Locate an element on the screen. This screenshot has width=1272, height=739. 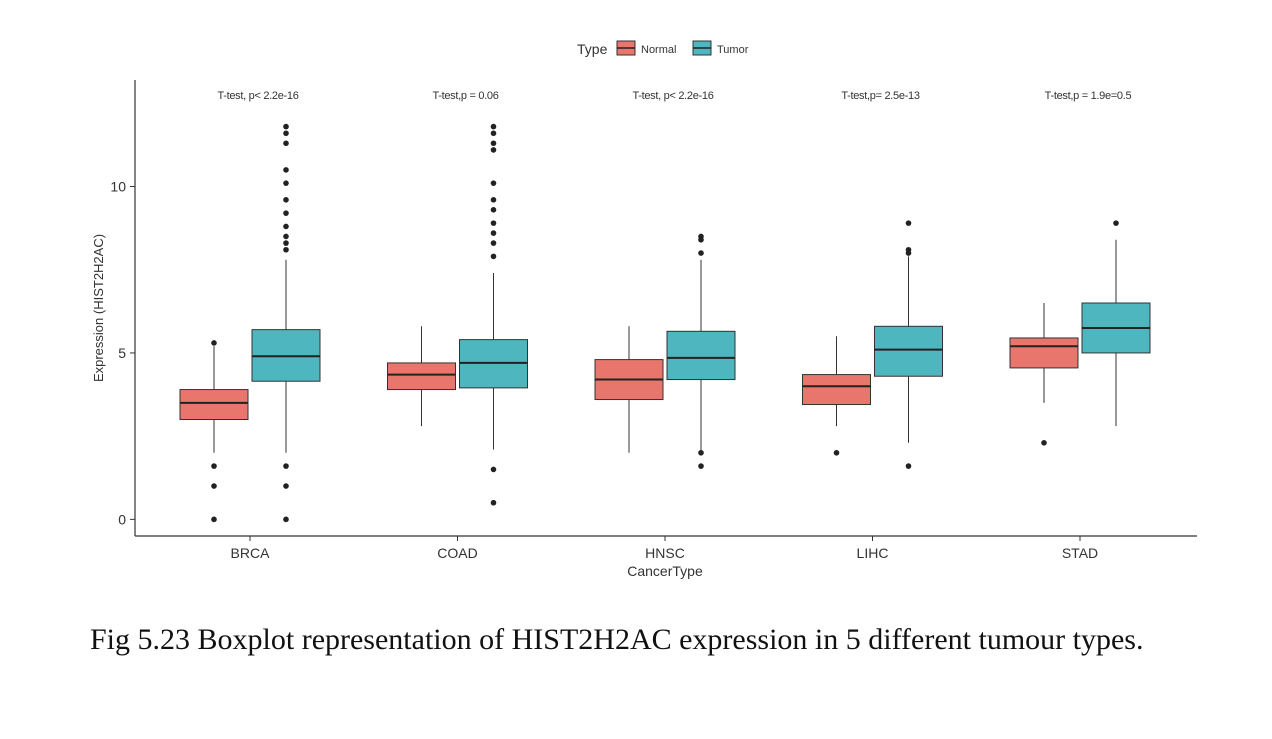
y-tick-label: 5 is located at coordinates (122, 353).